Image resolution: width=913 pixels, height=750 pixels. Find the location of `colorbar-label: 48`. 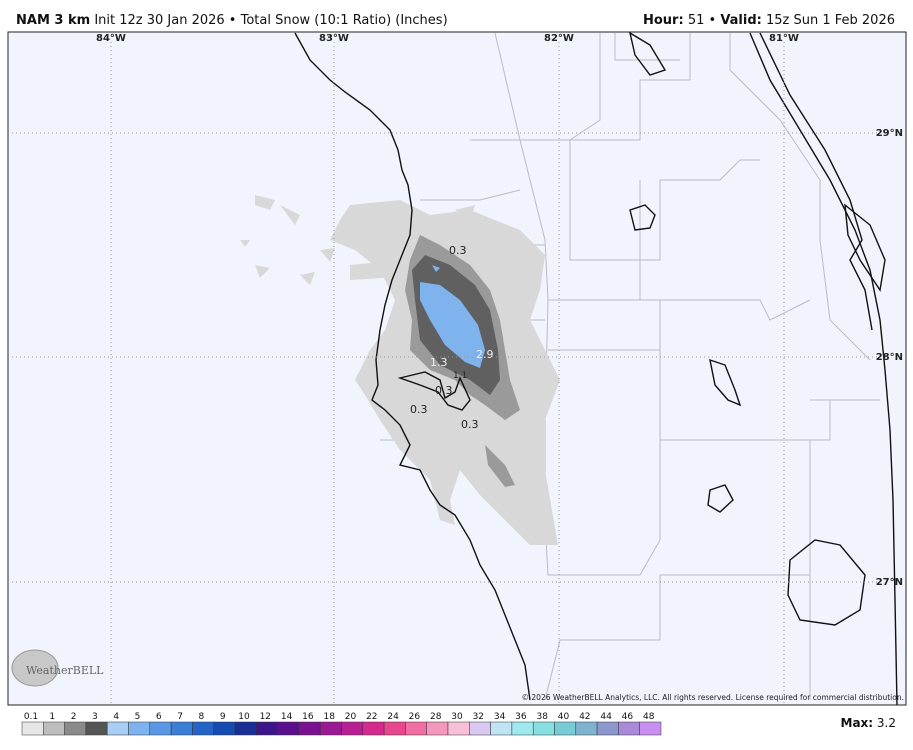

colorbar-label: 48 is located at coordinates (649, 717).